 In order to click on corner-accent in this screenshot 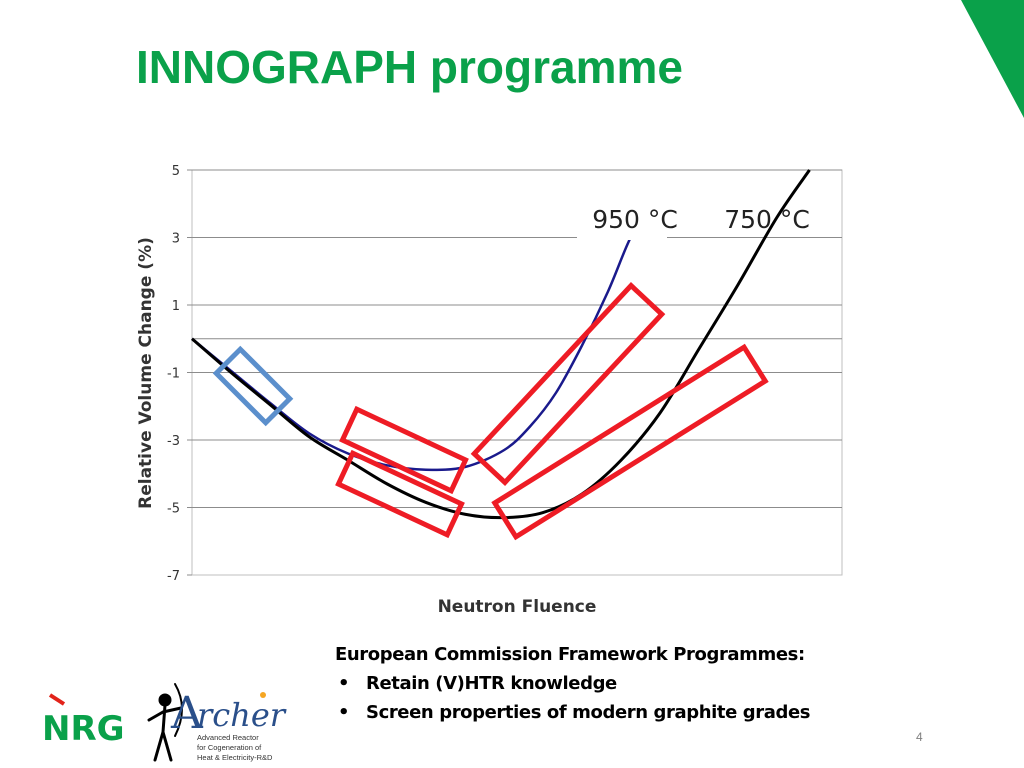, I will do `click(992, 59)`.